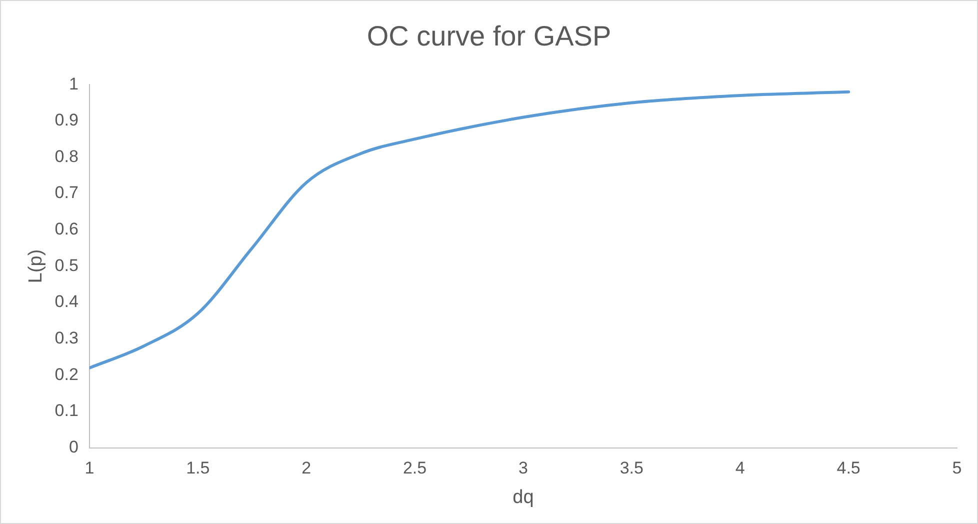  I want to click on y-tick-label: 0.3, so click(66, 338).